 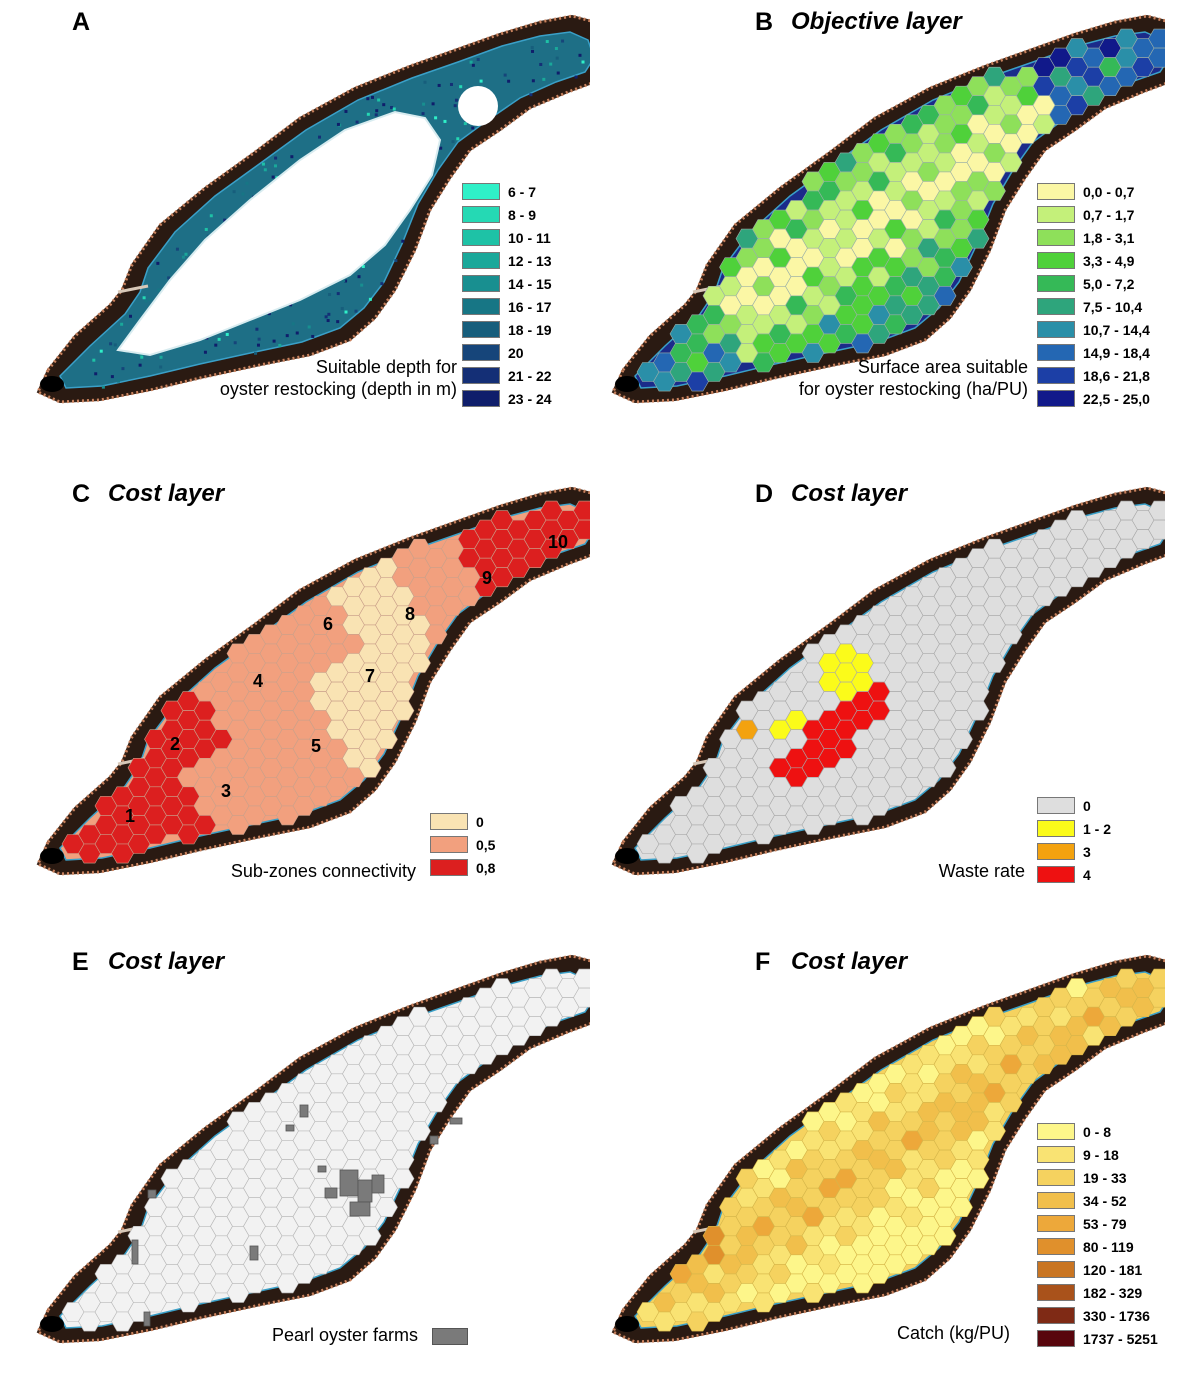 What do you see at coordinates (338, 389) in the screenshot?
I see `caption-line: oyster restocking (depth in m)` at bounding box center [338, 389].